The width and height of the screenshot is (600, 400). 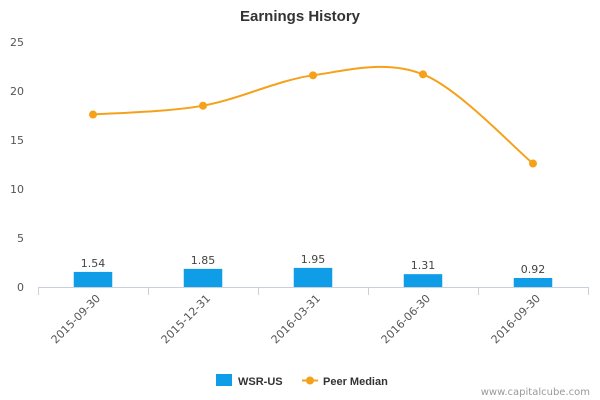 What do you see at coordinates (17, 91) in the screenshot?
I see `y-tick-label: 20` at bounding box center [17, 91].